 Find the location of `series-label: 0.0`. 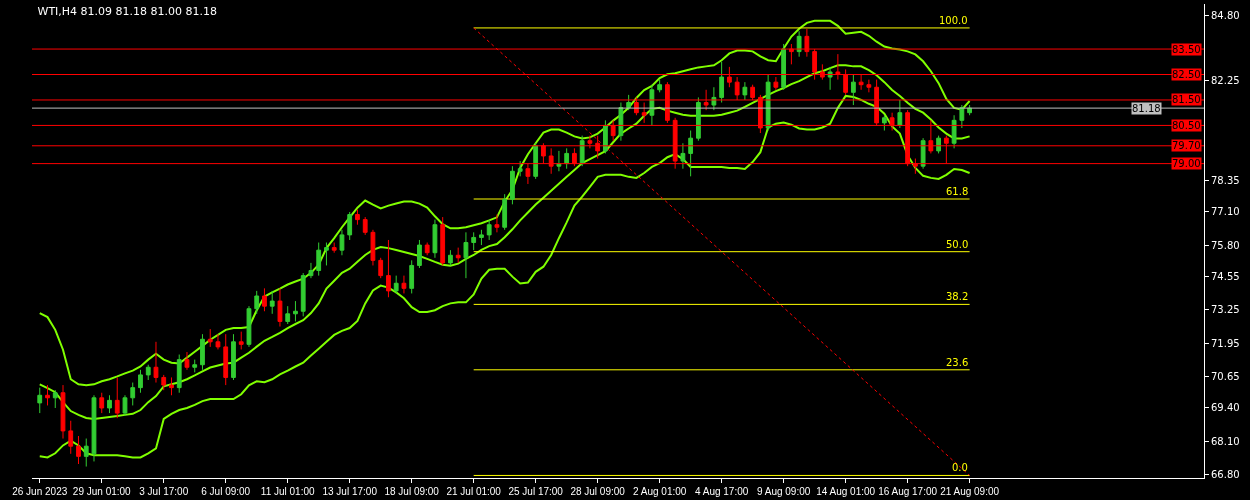

series-label: 0.0 is located at coordinates (960, 467).